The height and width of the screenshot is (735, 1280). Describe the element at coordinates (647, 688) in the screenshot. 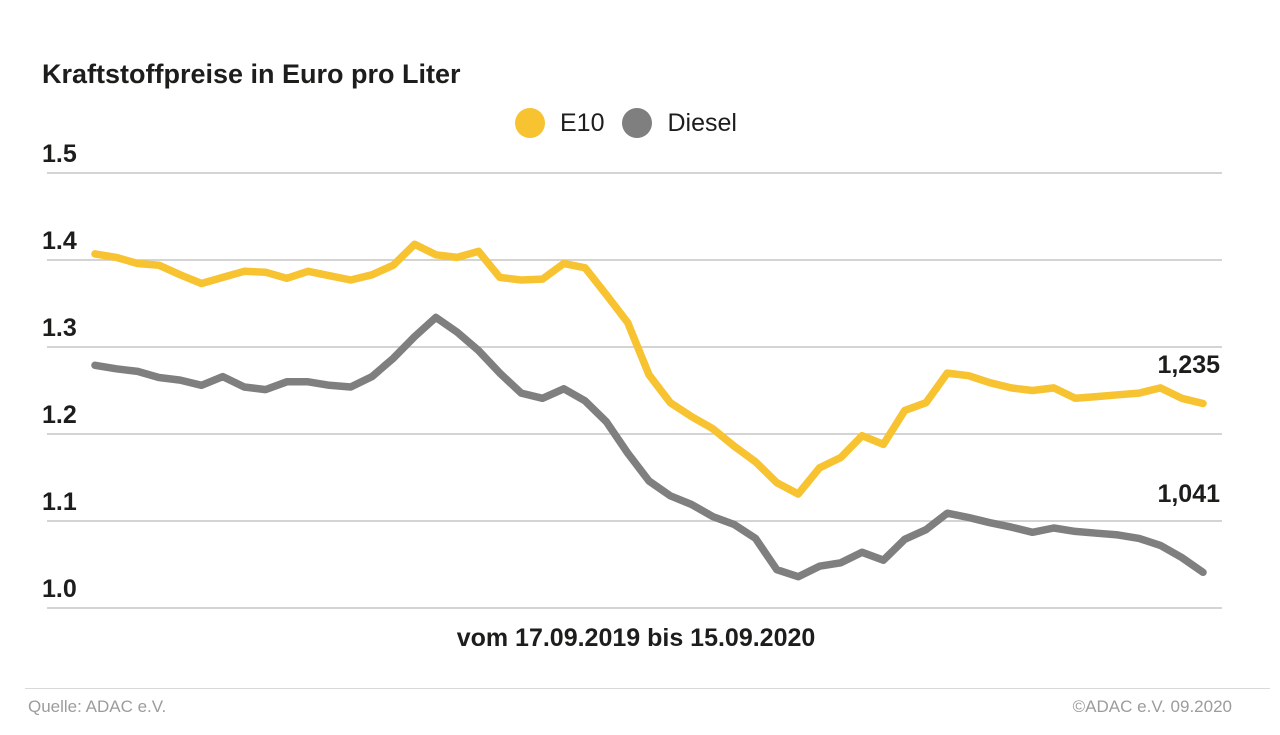

I see `footer-divider` at that location.